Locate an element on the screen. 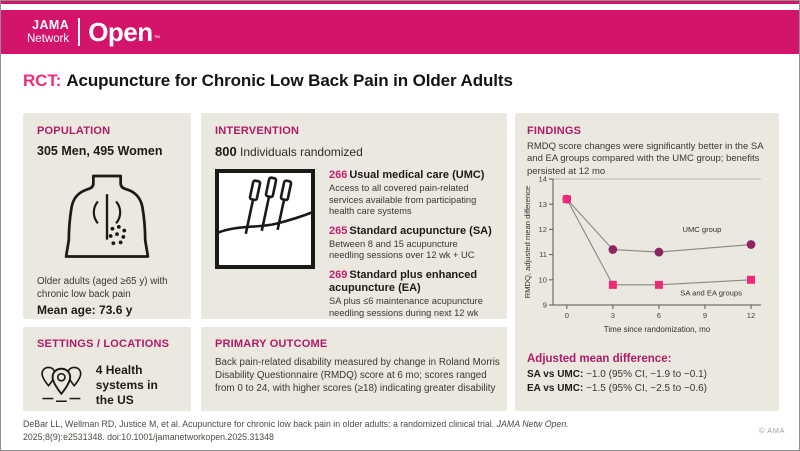 Image resolution: width=800 pixels, height=451 pixels. svg-text: 11 is located at coordinates (543, 254).